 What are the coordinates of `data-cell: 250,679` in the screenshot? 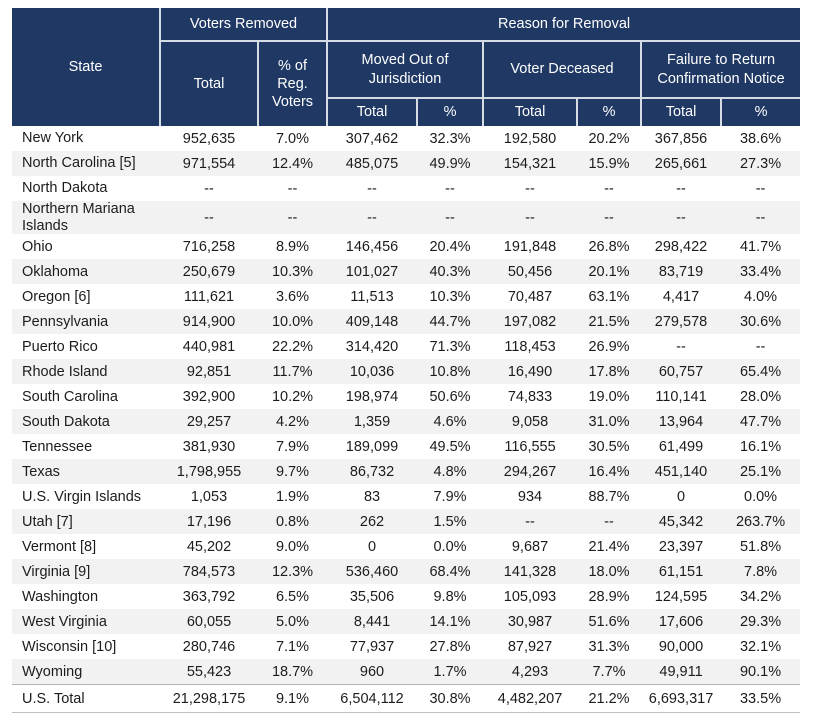 It's located at (209, 271).